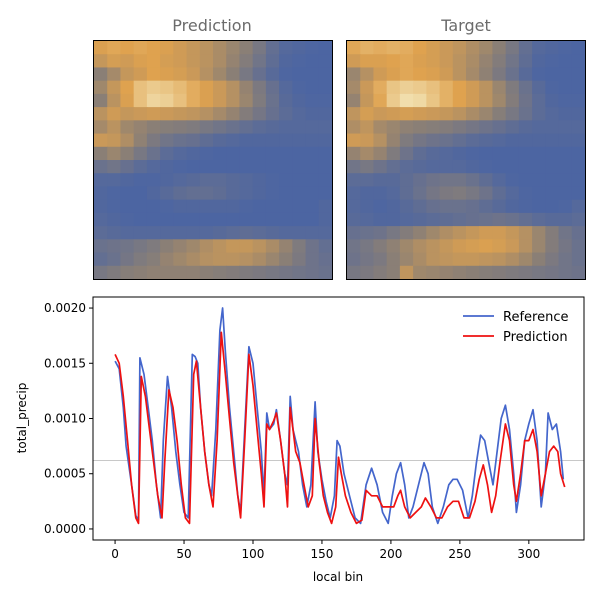  Describe the element at coordinates (390, 554) in the screenshot. I see `x-tick-label: 200` at that location.